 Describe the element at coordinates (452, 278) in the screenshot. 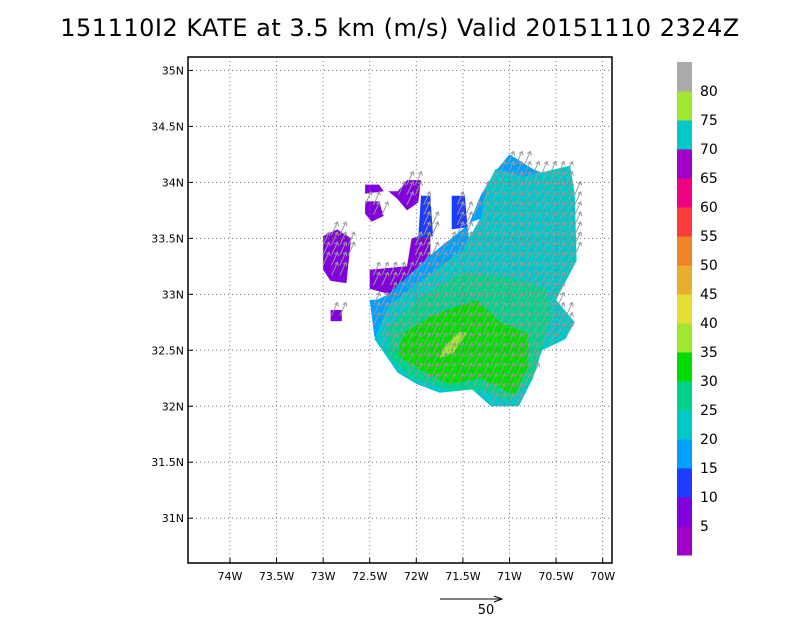

I see `wind-vectors` at that location.